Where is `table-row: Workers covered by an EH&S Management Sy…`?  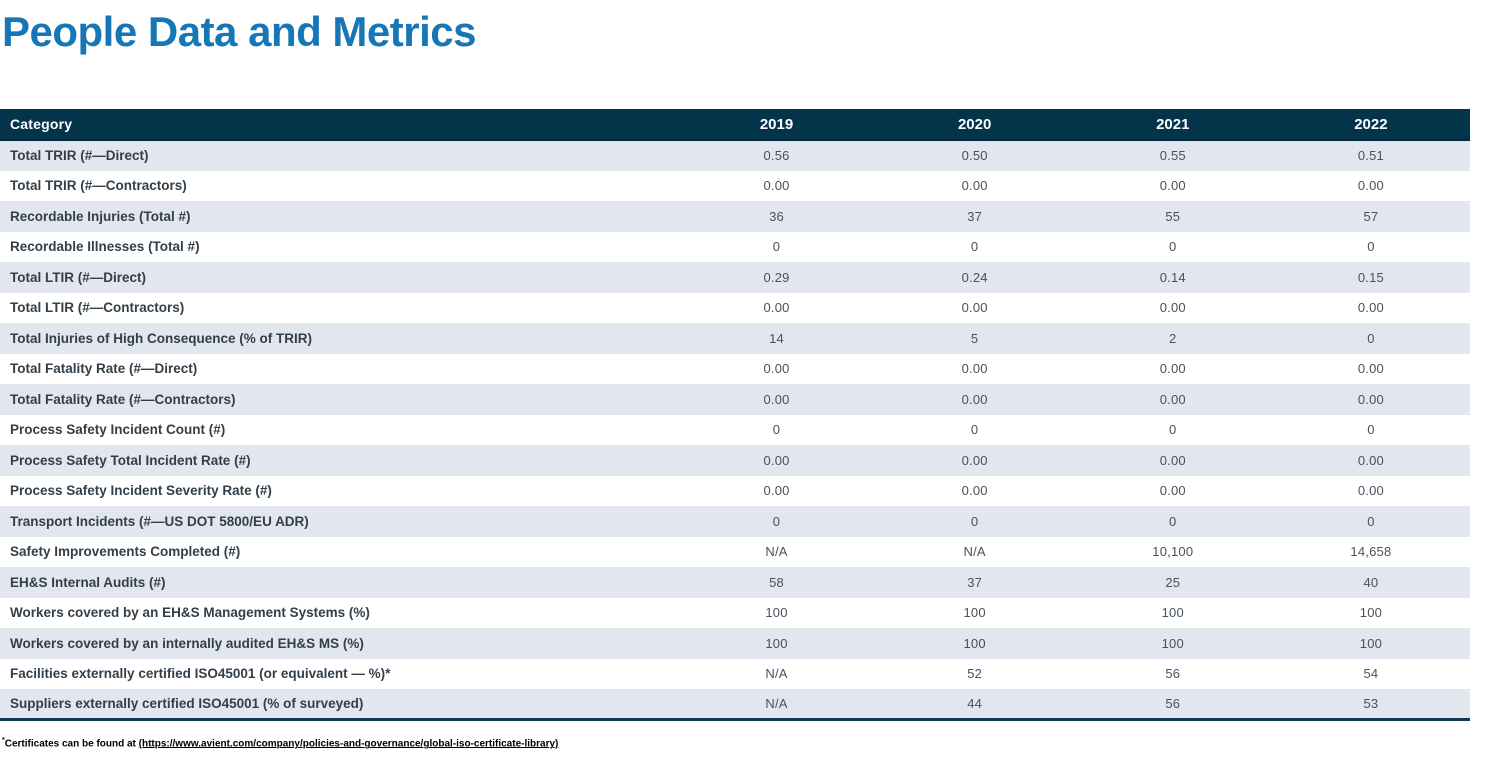
table-row: Workers covered by an EH&S Management Sy… is located at coordinates (735, 612).